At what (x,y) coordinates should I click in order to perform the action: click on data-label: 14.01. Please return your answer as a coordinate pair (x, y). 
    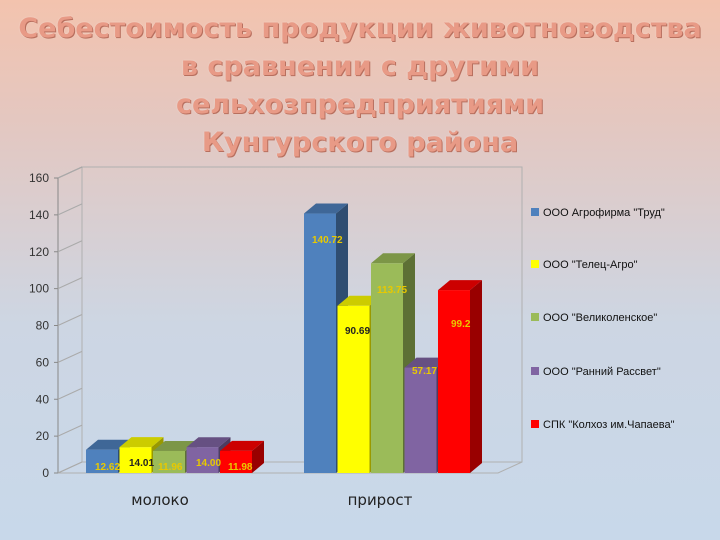
    Looking at the image, I should click on (141, 463).